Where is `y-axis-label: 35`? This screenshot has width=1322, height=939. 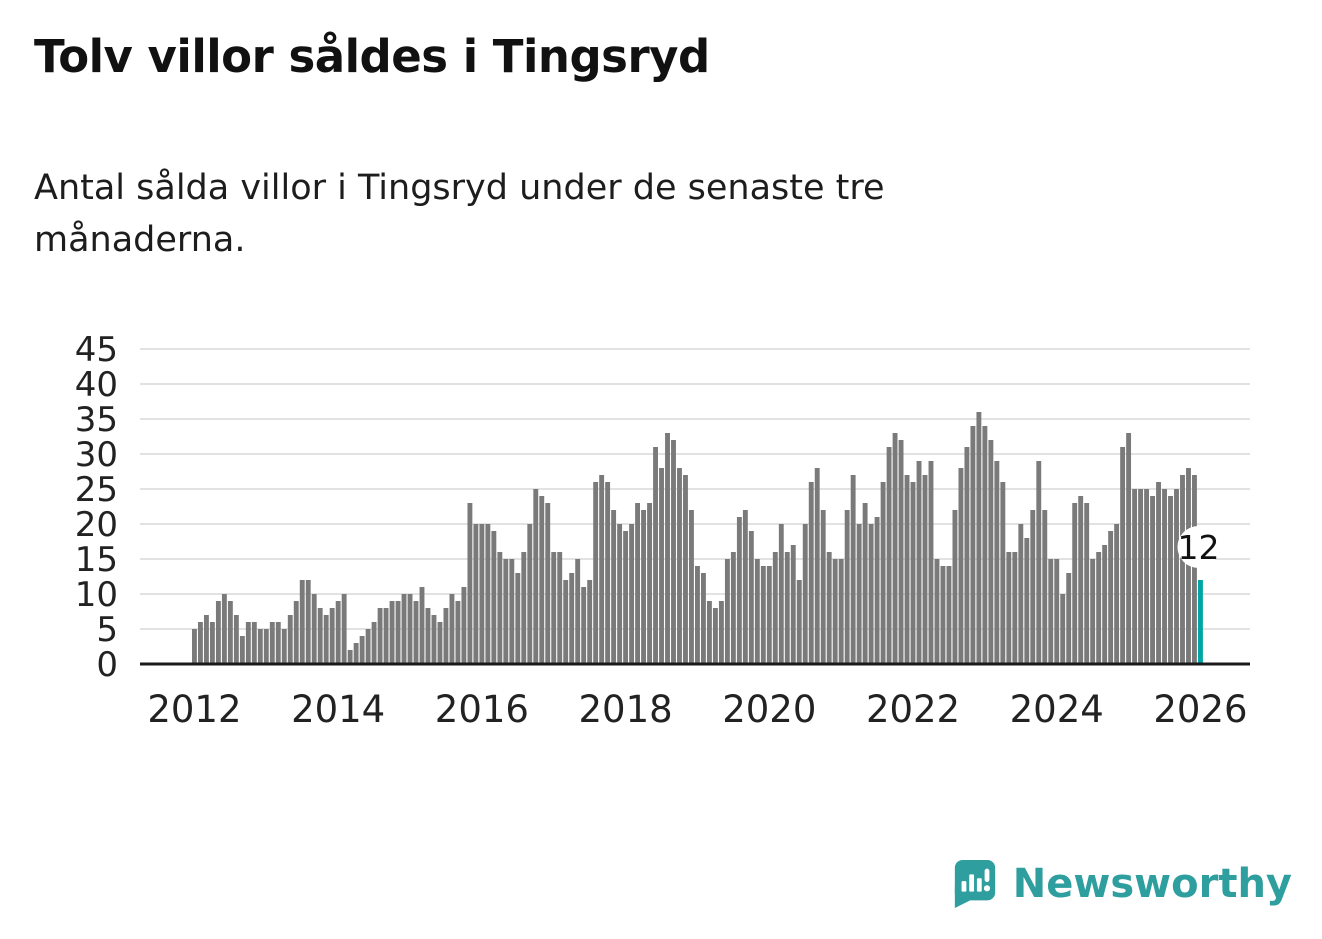
y-axis-label: 35 is located at coordinates (96, 420).